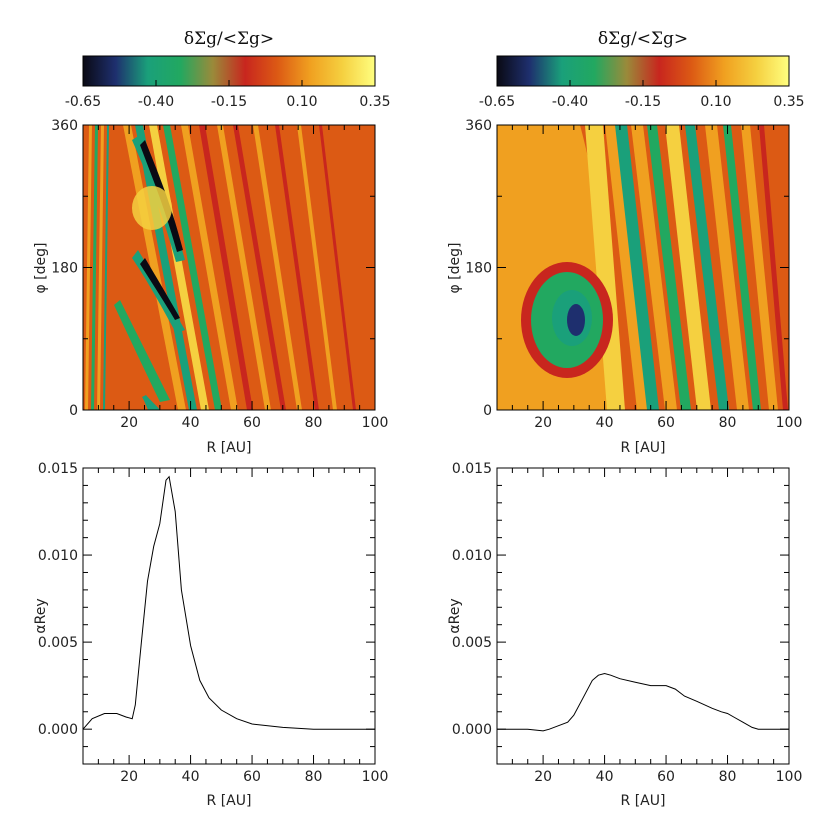  What do you see at coordinates (570, 102) in the screenshot?
I see `colorbar-tick-label: -0.40` at bounding box center [570, 102].